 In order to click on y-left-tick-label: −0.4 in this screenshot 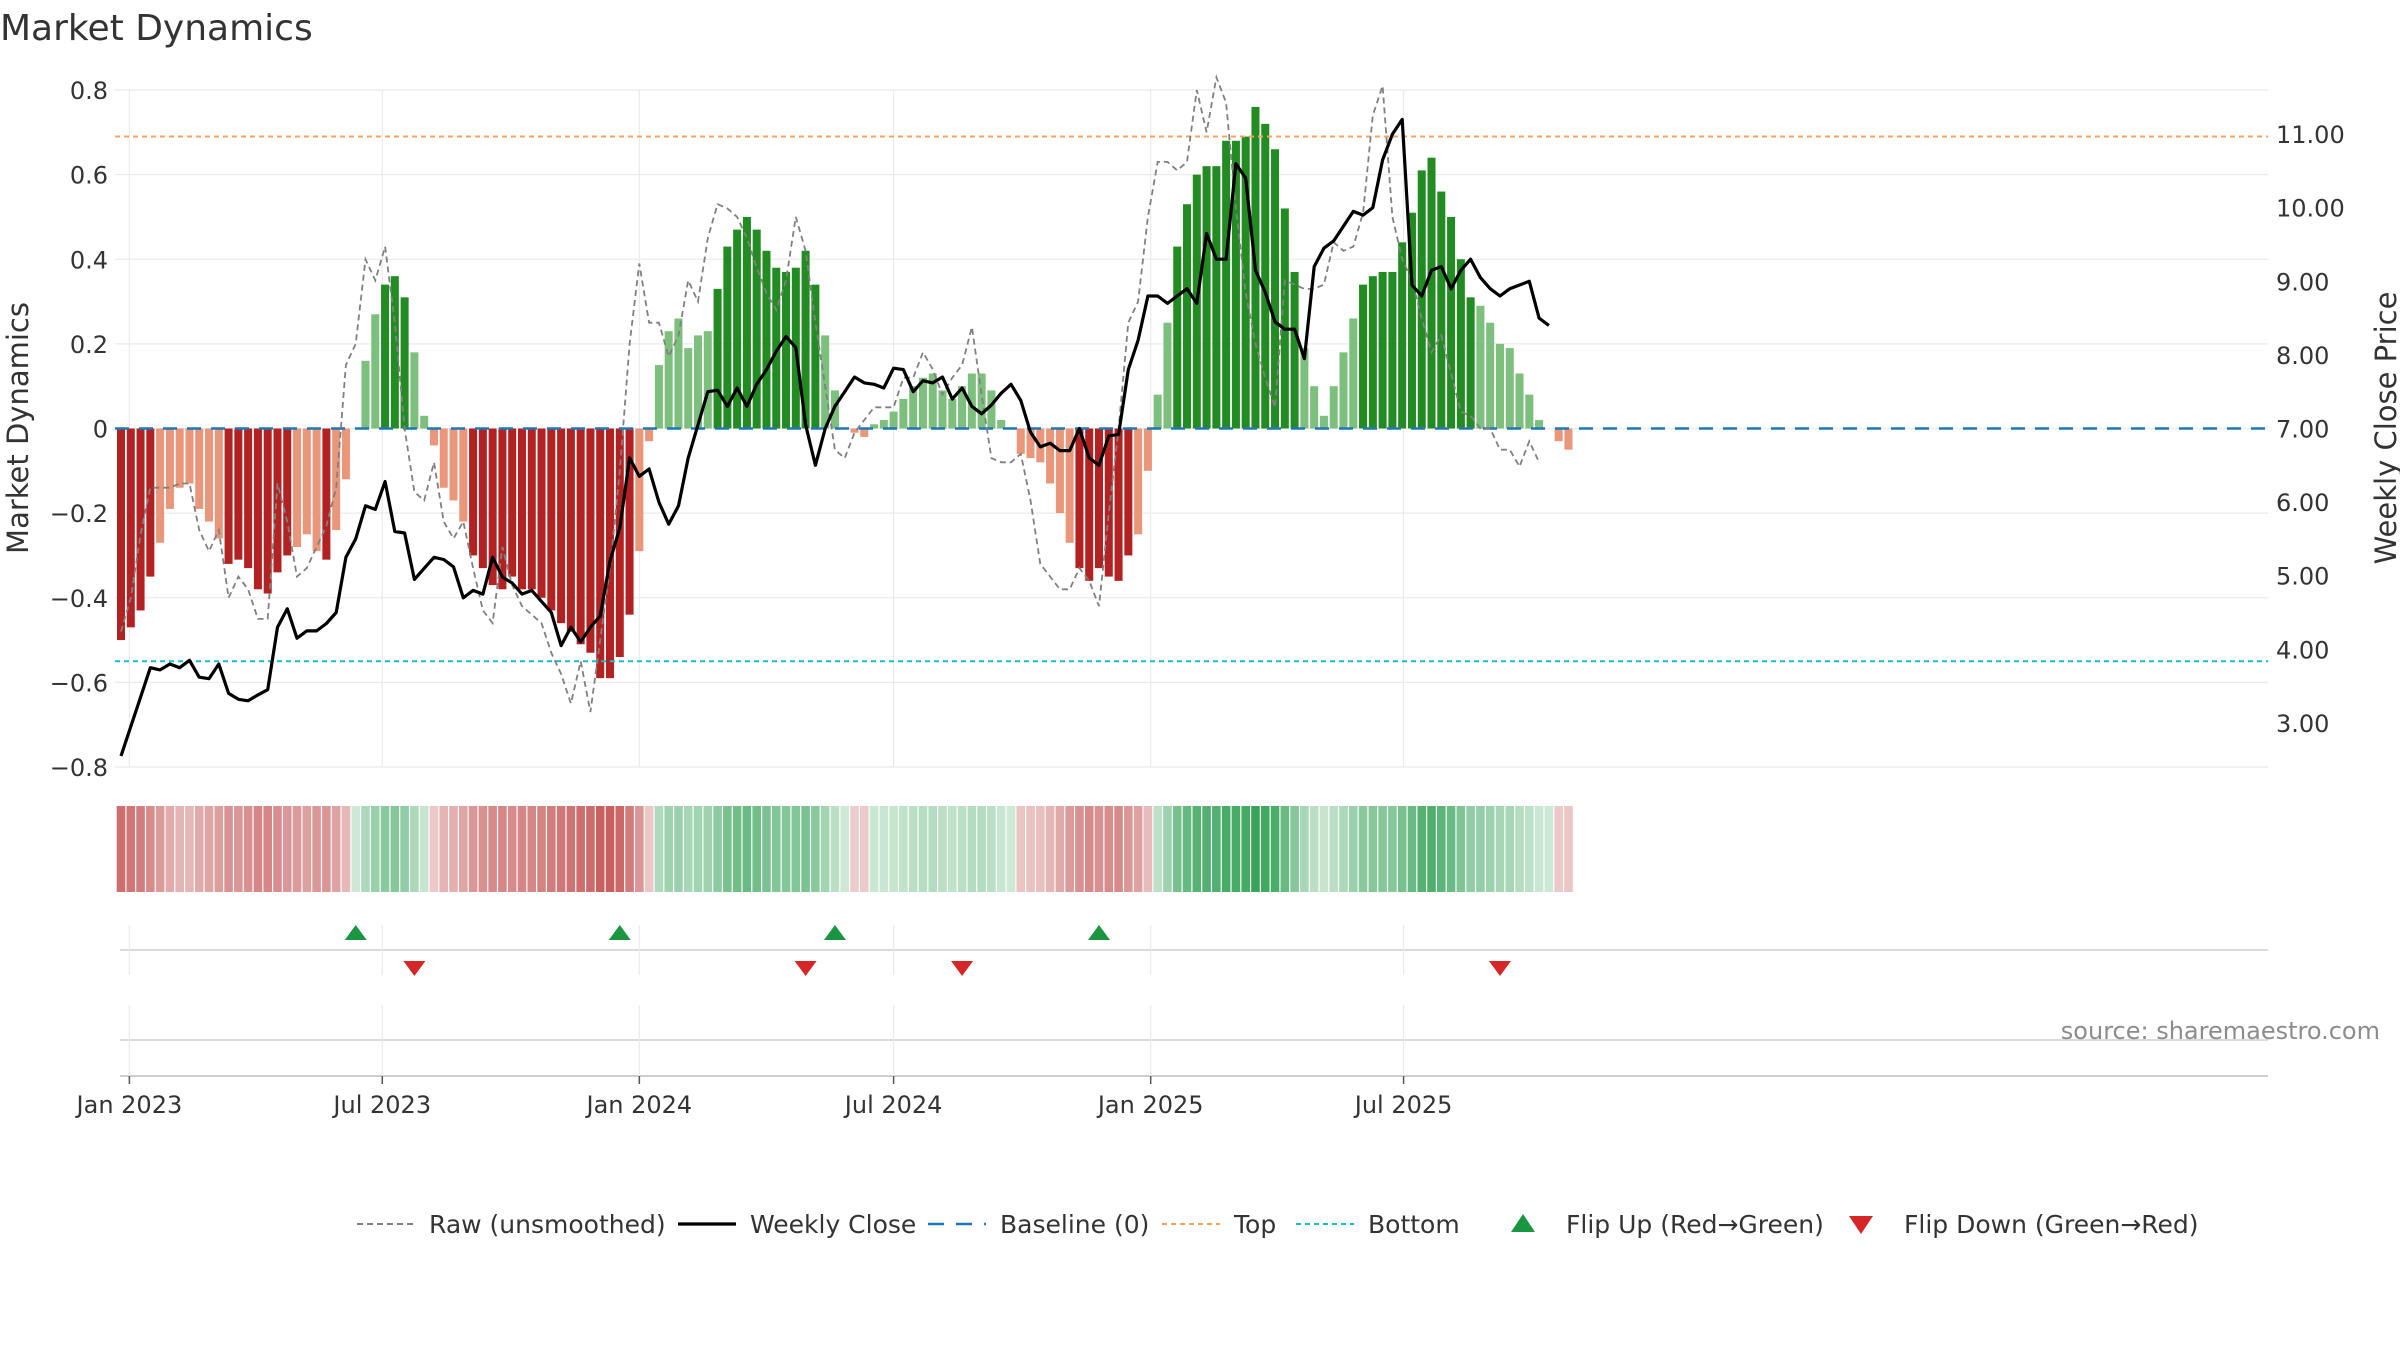, I will do `click(79, 599)`.